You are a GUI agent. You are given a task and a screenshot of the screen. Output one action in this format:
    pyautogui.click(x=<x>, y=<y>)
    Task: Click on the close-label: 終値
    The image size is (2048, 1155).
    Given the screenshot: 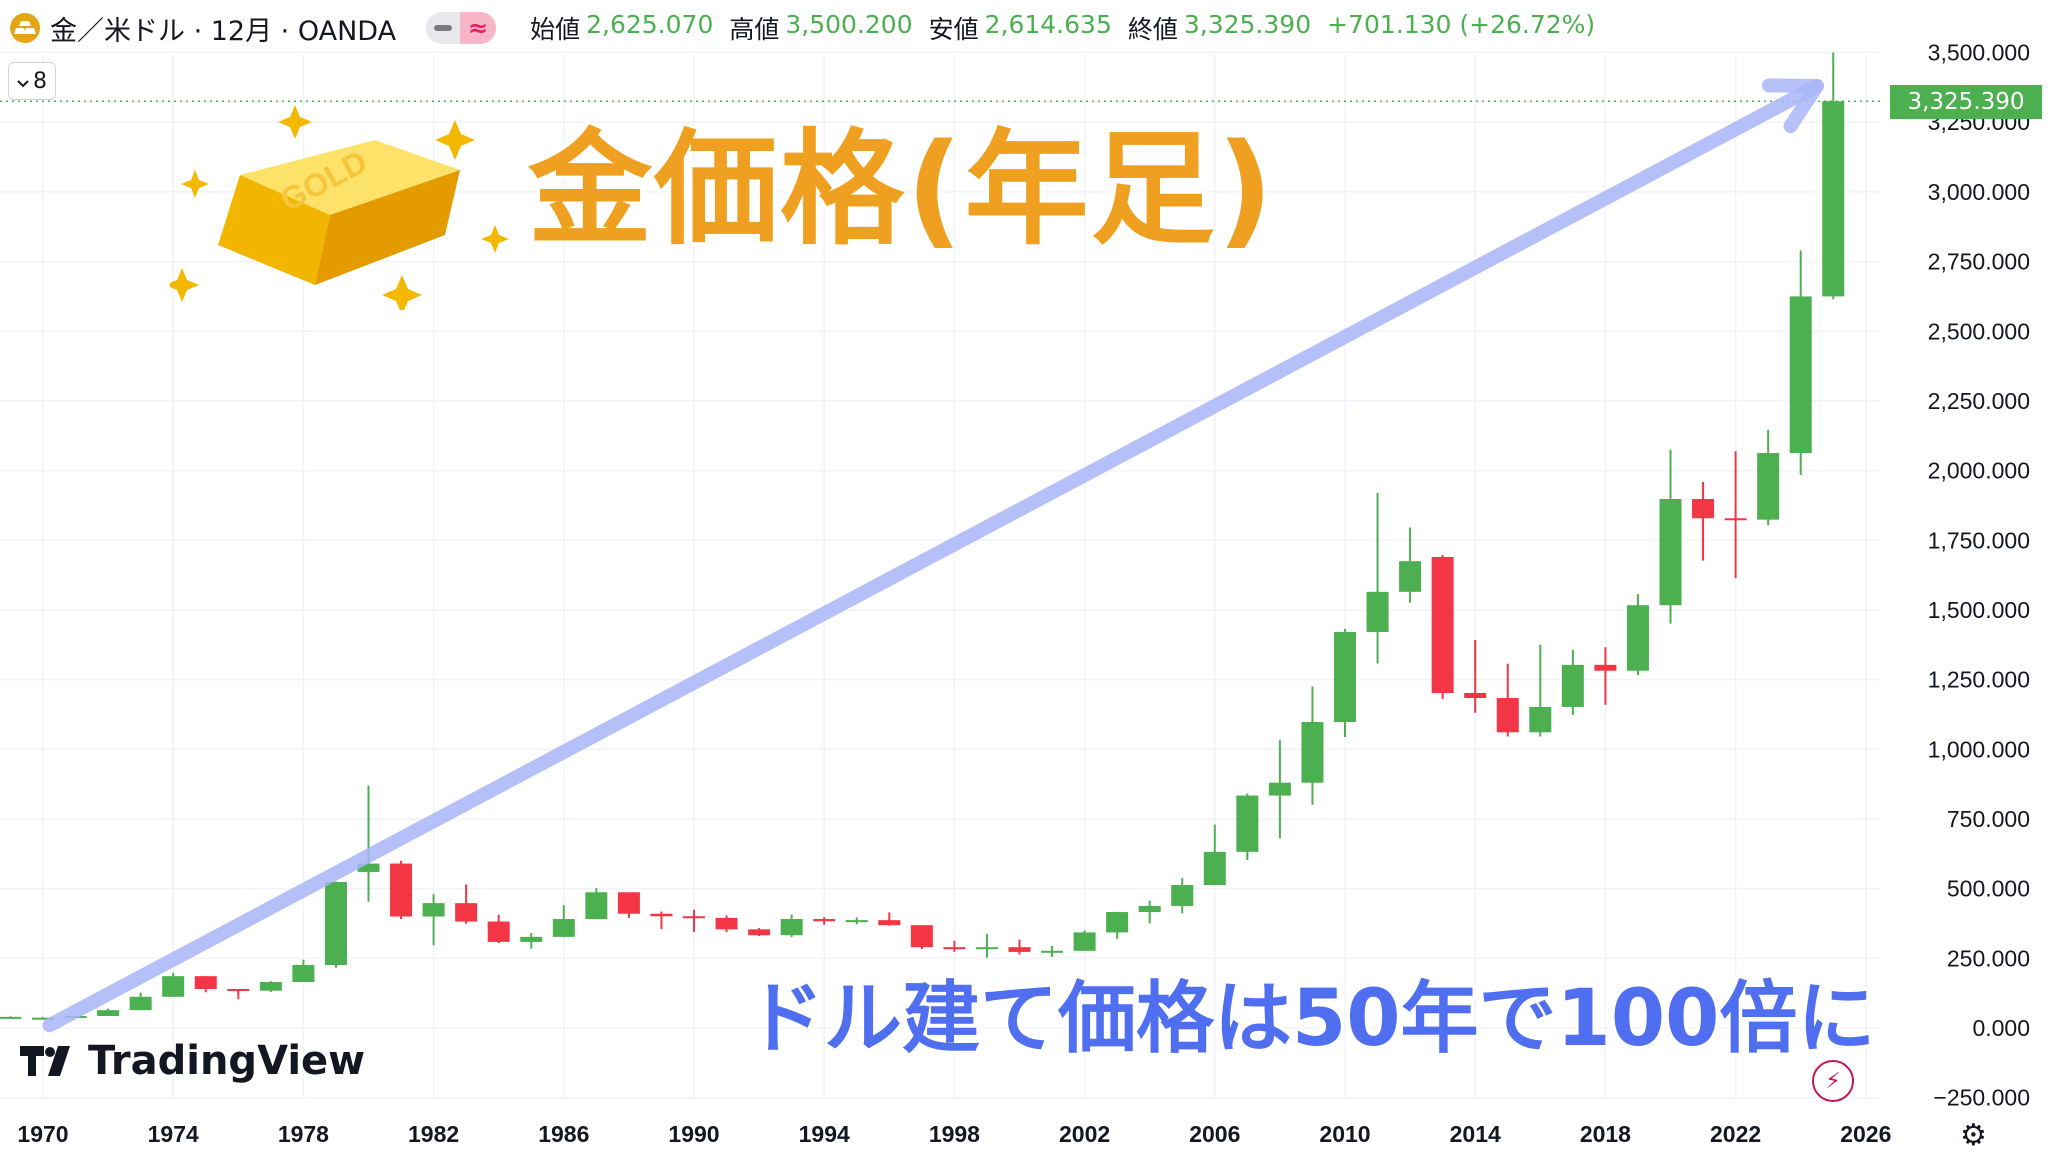 What is the action you would take?
    pyautogui.click(x=1152, y=29)
    